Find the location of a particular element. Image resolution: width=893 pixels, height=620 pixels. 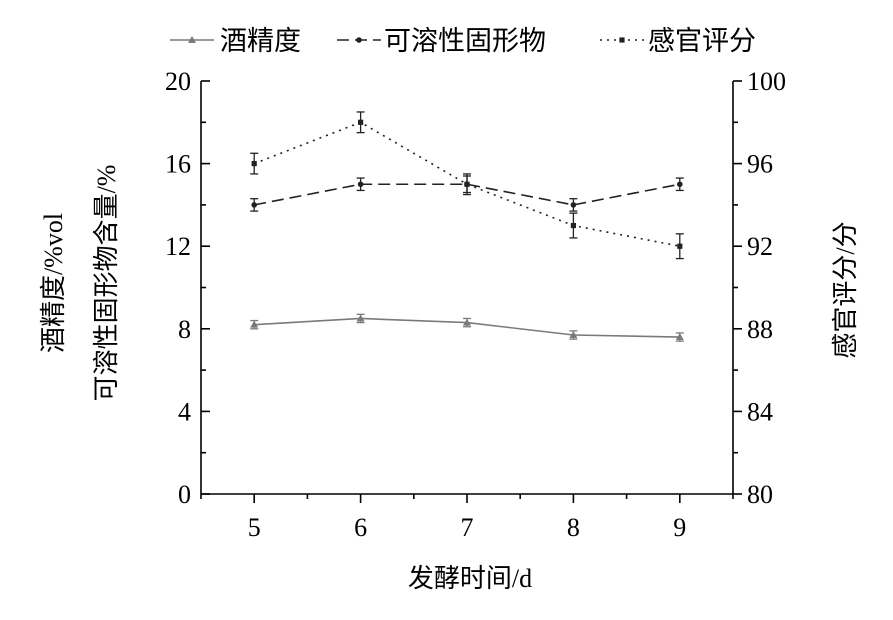

x-tick-label: 5 is located at coordinates (254, 527).